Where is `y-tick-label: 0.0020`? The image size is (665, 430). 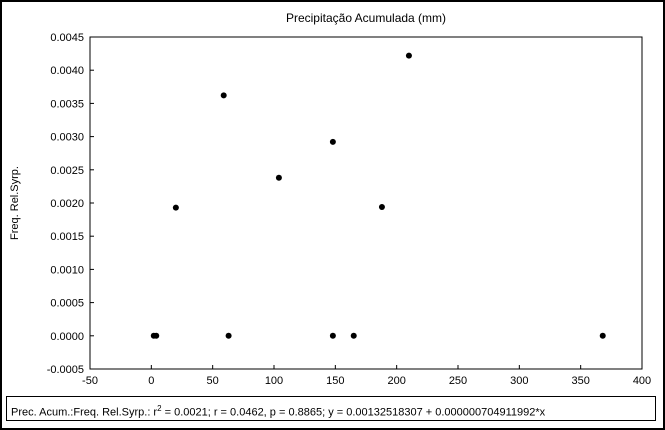 y-tick-label: 0.0020 is located at coordinates (67, 204).